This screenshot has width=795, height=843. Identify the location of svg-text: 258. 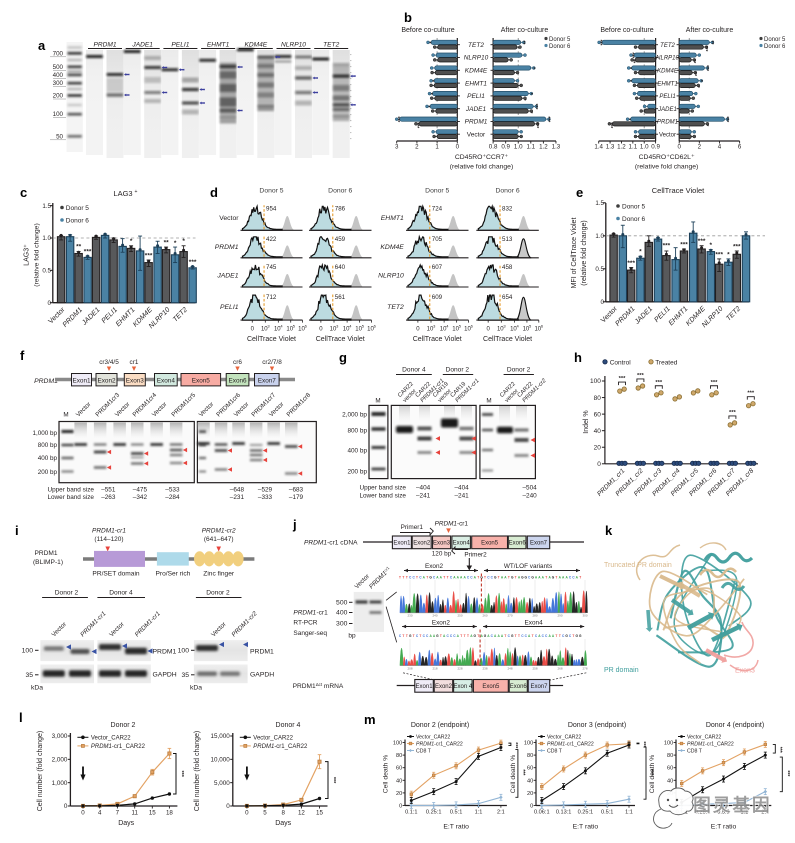
(534, 669).